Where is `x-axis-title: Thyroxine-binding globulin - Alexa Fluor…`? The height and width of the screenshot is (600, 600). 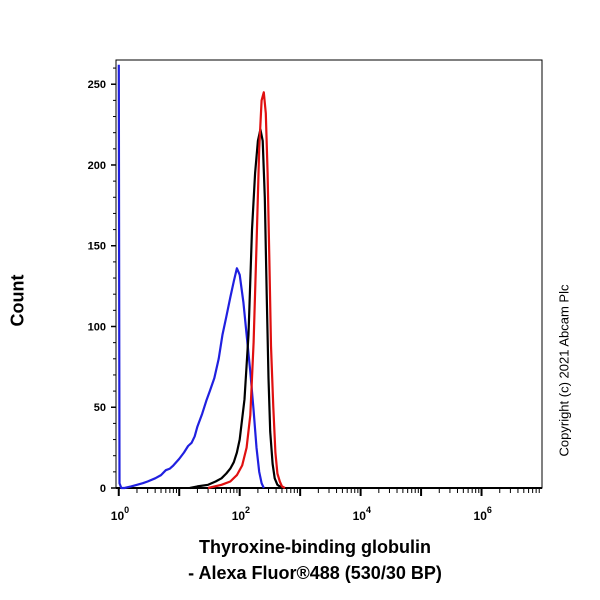 x-axis-title: Thyroxine-binding globulin - Alexa Fluor… is located at coordinates (315, 560).